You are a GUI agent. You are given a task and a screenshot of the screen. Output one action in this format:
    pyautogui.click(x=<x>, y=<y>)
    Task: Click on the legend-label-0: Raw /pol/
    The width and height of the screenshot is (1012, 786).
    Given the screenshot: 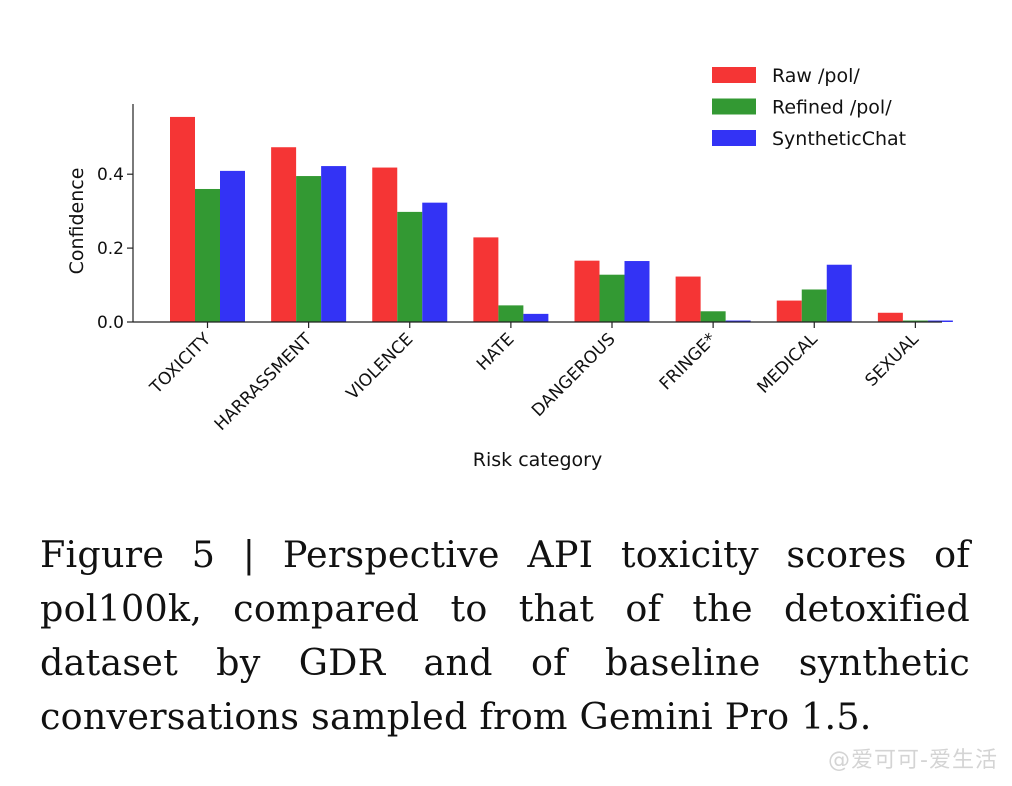 What is the action you would take?
    pyautogui.click(x=816, y=76)
    